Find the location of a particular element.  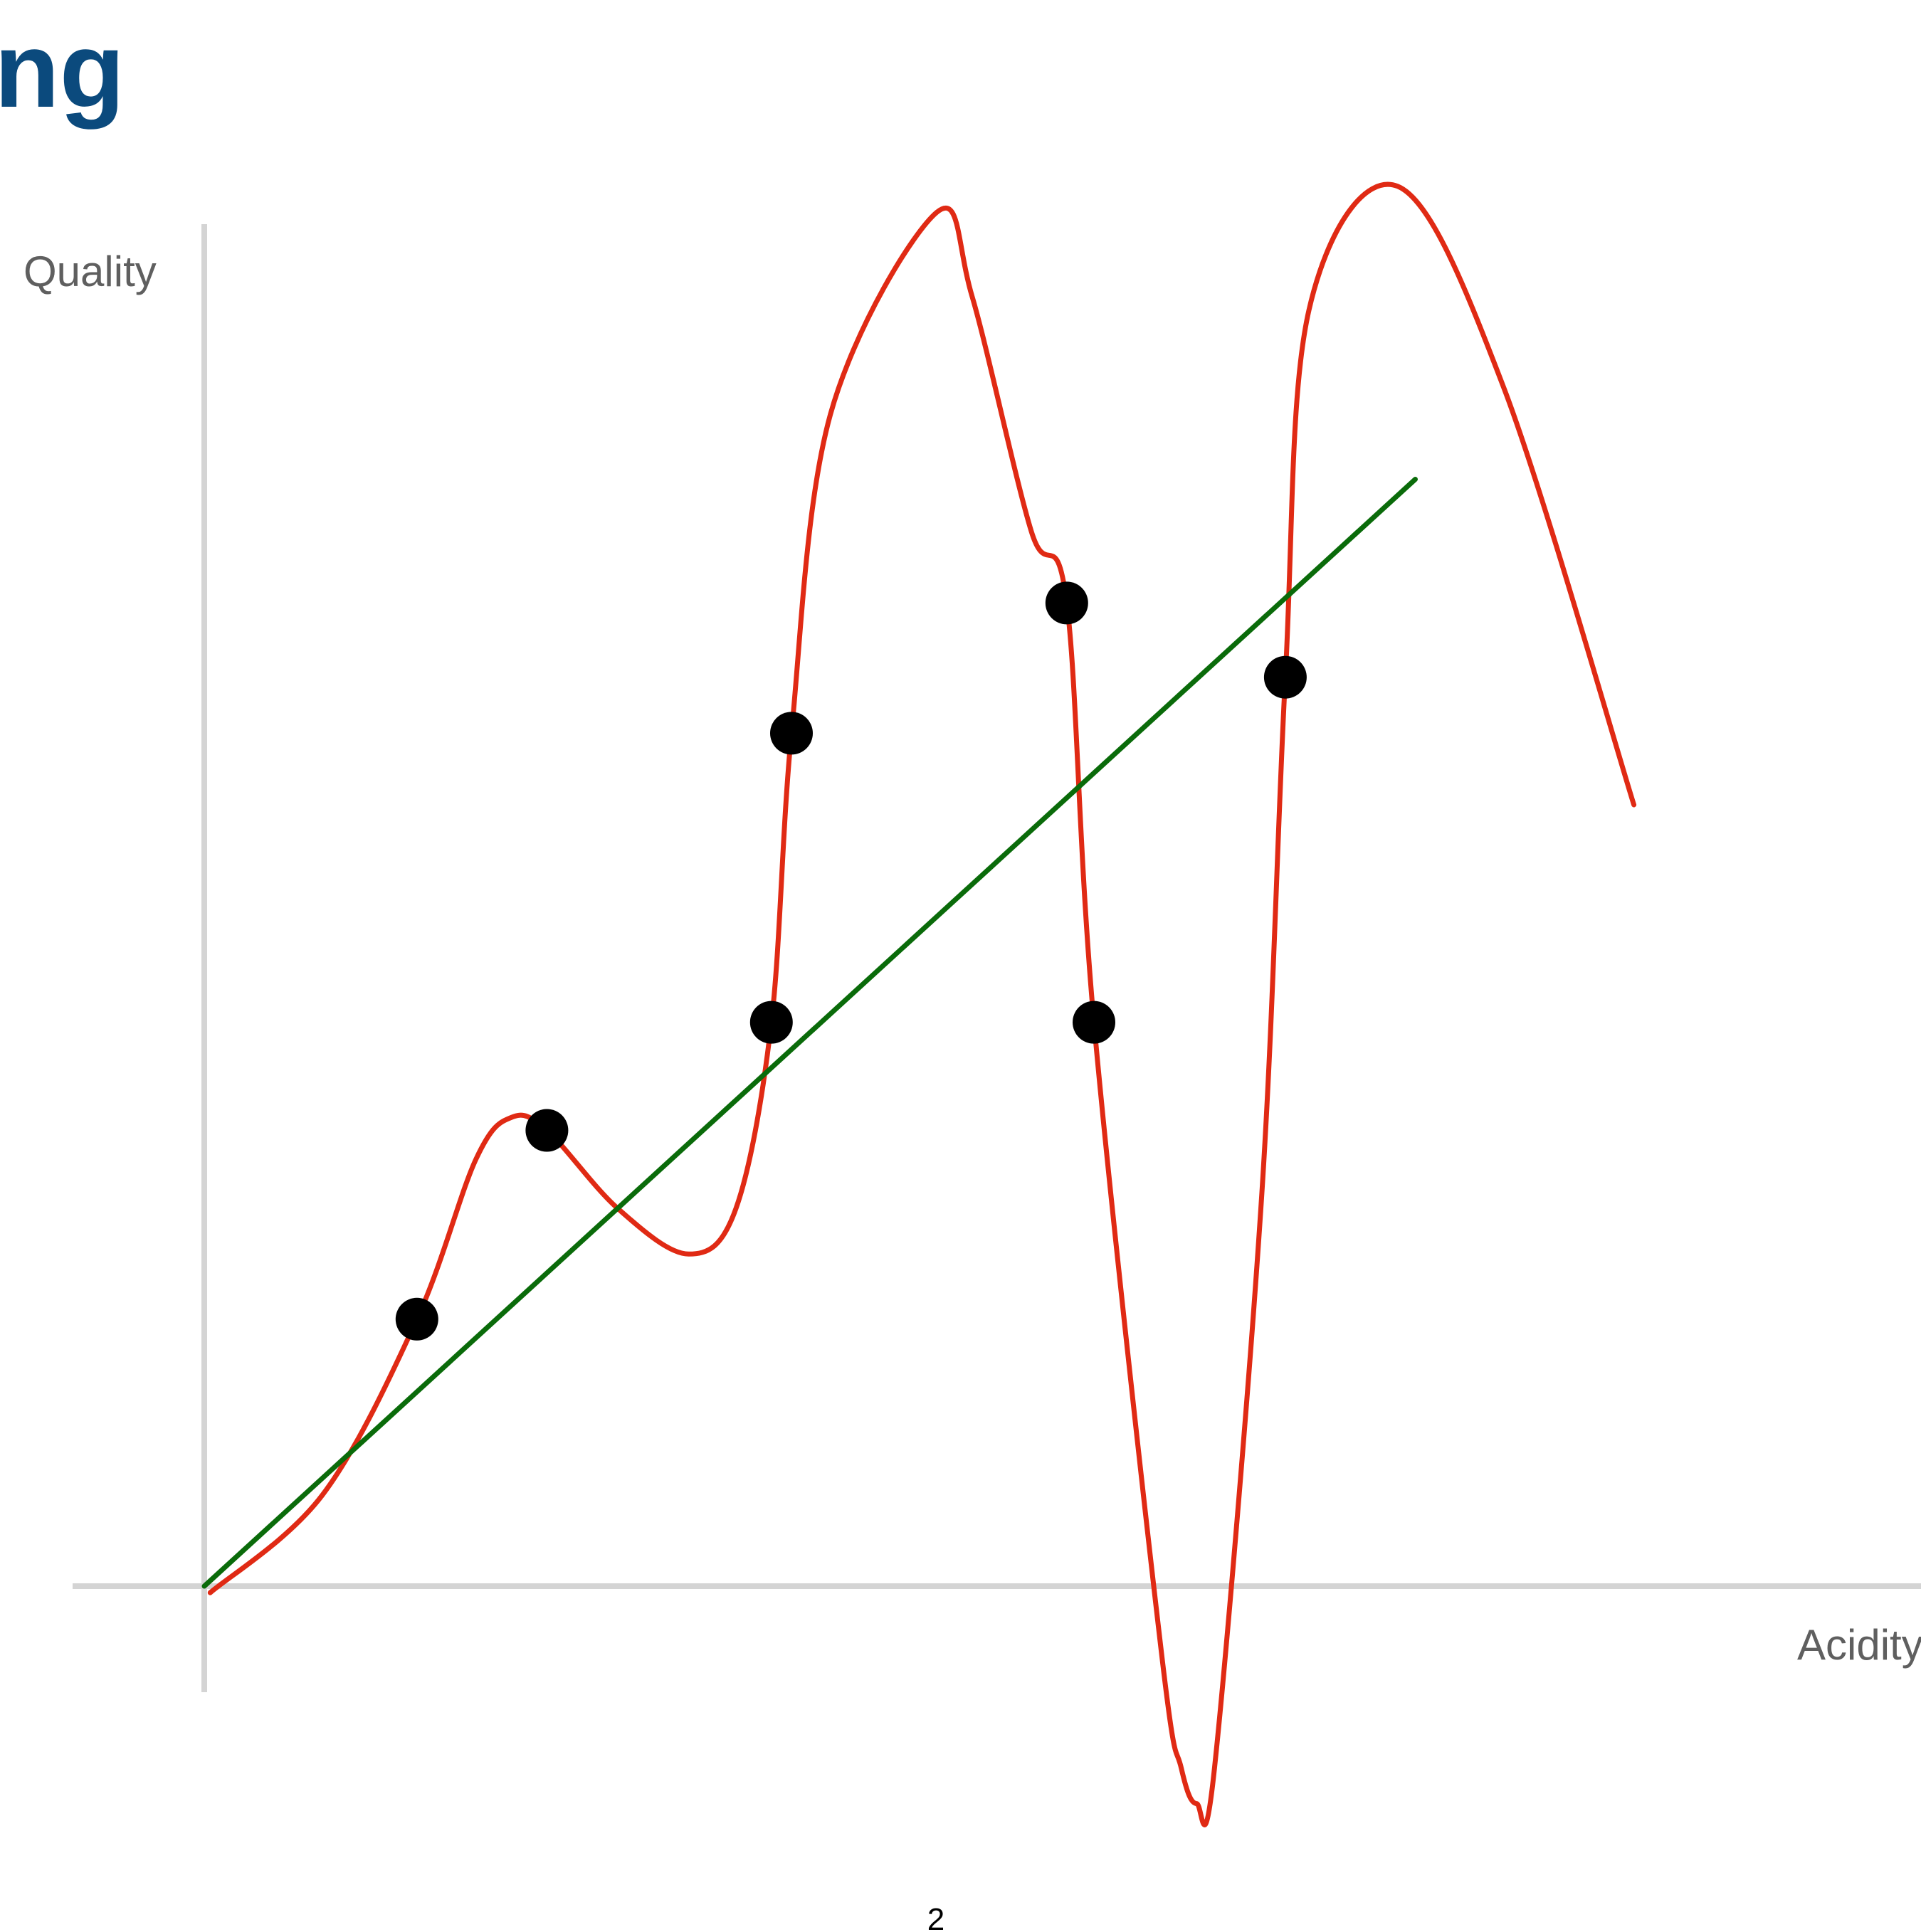

slide-title: ng is located at coordinates (62, 70).